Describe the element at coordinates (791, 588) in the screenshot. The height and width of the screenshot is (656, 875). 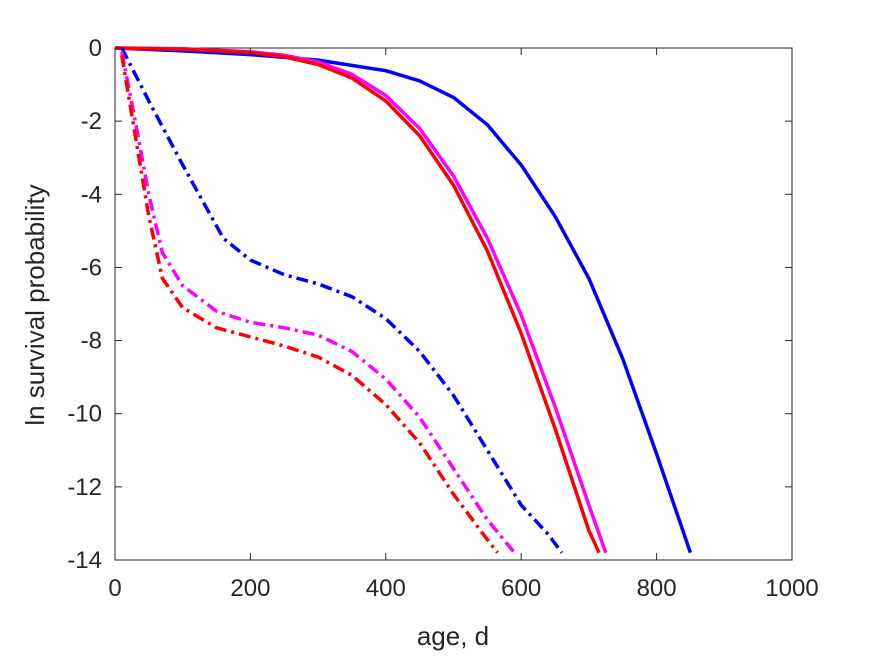
I see `x-tick-label: 1000` at that location.